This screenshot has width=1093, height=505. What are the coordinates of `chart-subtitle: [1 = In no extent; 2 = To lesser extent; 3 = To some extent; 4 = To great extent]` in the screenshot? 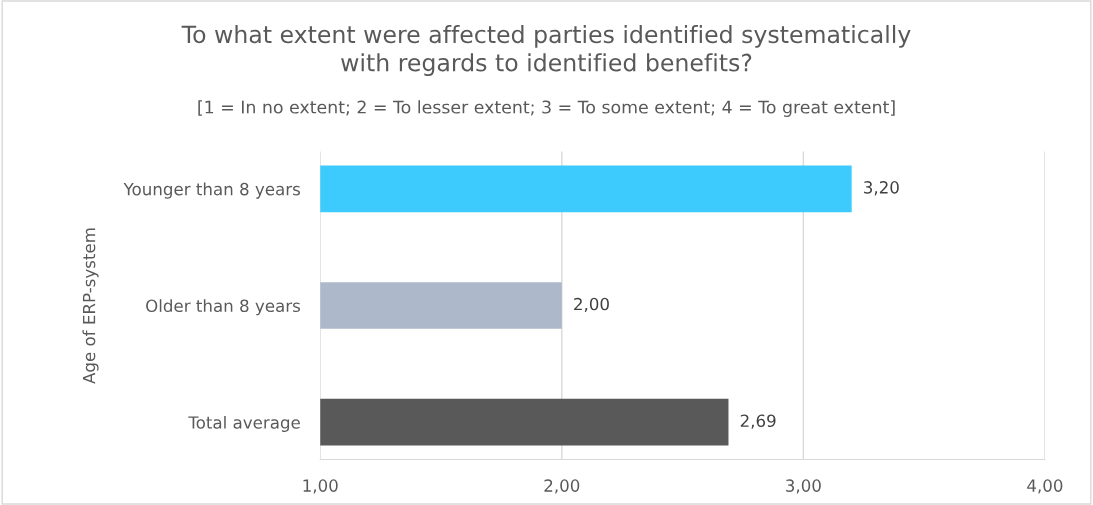 It's located at (546, 108).